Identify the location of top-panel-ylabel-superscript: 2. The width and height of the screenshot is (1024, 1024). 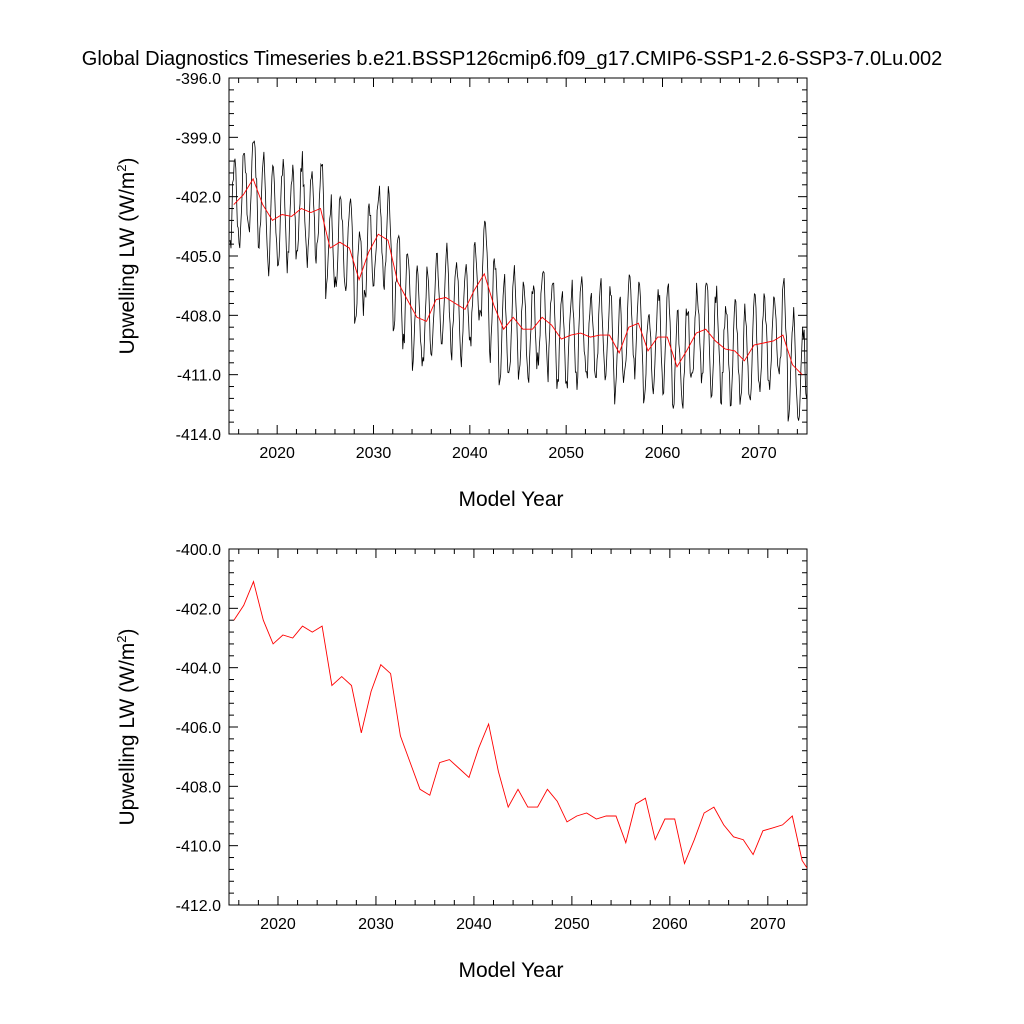
(121, 167).